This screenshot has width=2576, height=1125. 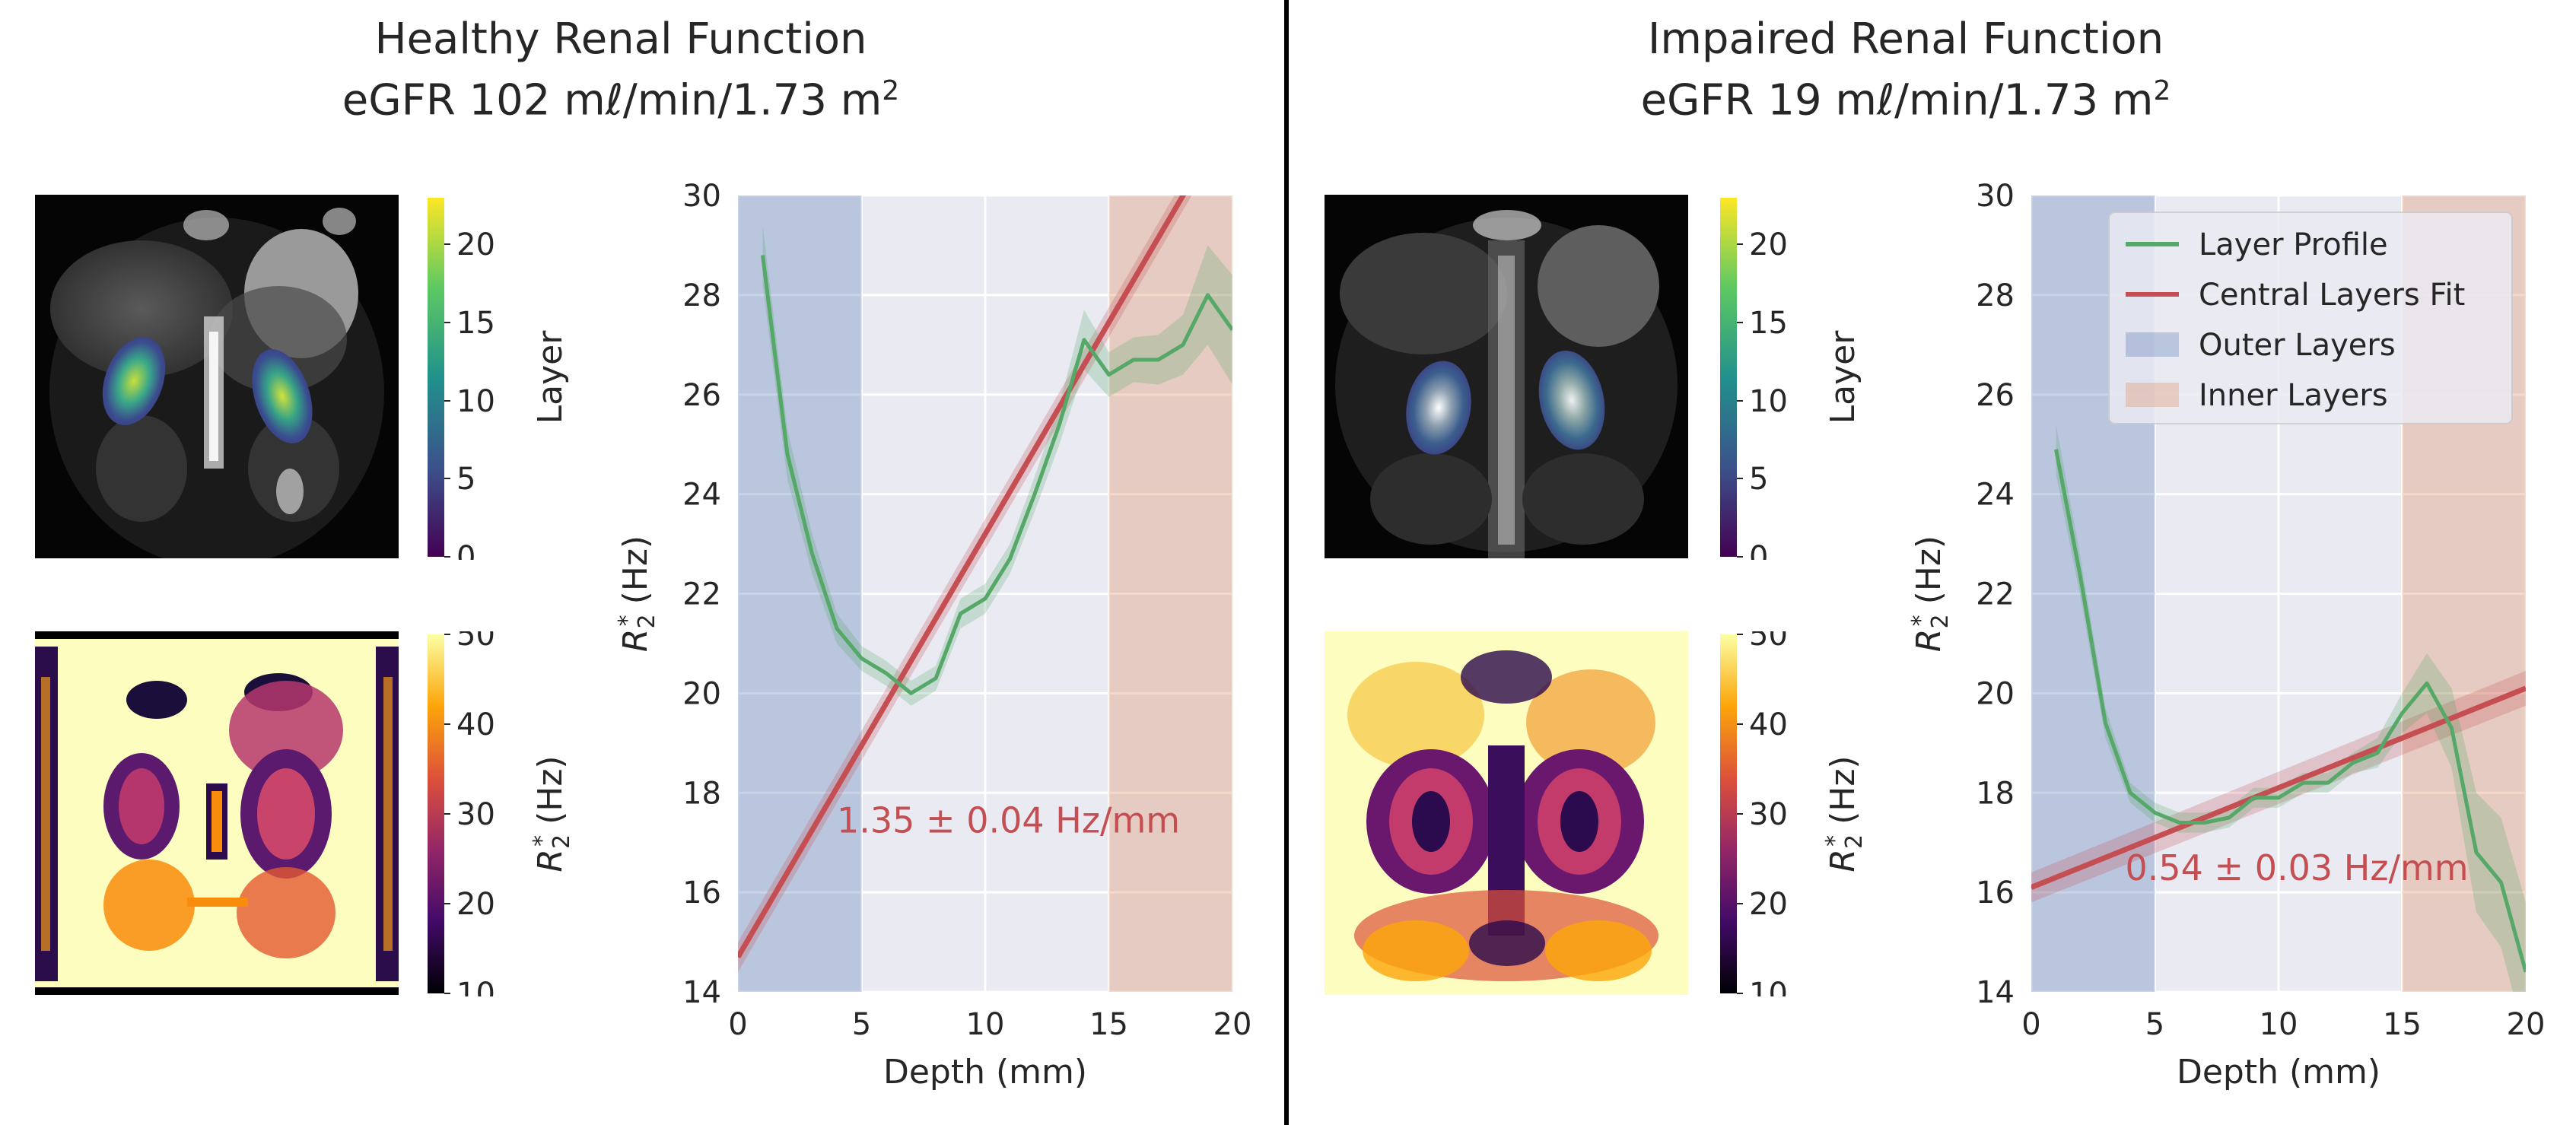 What do you see at coordinates (2279, 1024) in the screenshot?
I see `impaired-xtick-10: 10` at bounding box center [2279, 1024].